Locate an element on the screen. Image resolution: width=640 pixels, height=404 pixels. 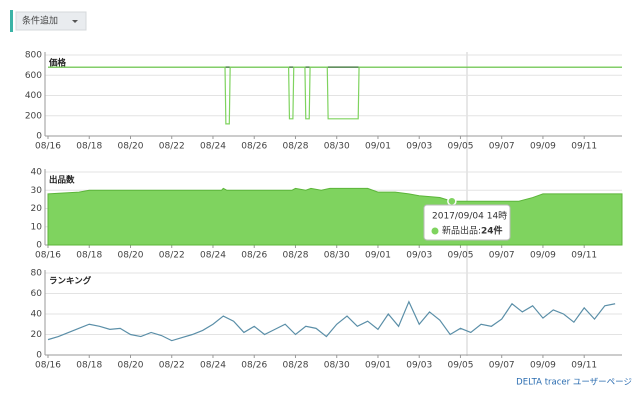
add-condition-button is located at coordinates (51, 21).